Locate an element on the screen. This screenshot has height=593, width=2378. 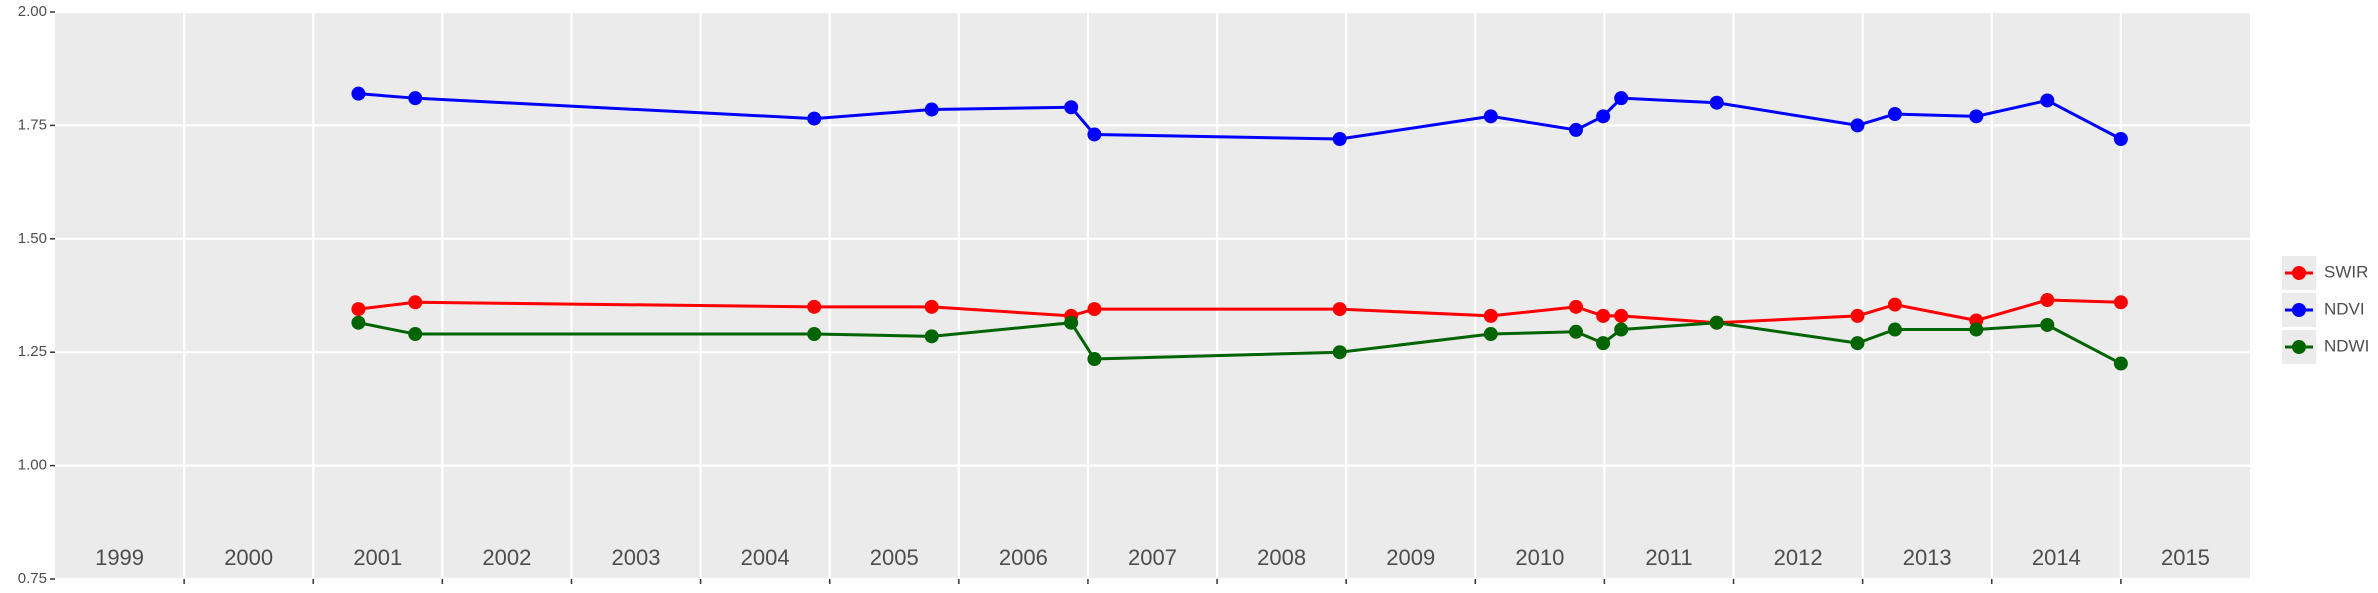
legend-label: SWIR is located at coordinates (2346, 271).